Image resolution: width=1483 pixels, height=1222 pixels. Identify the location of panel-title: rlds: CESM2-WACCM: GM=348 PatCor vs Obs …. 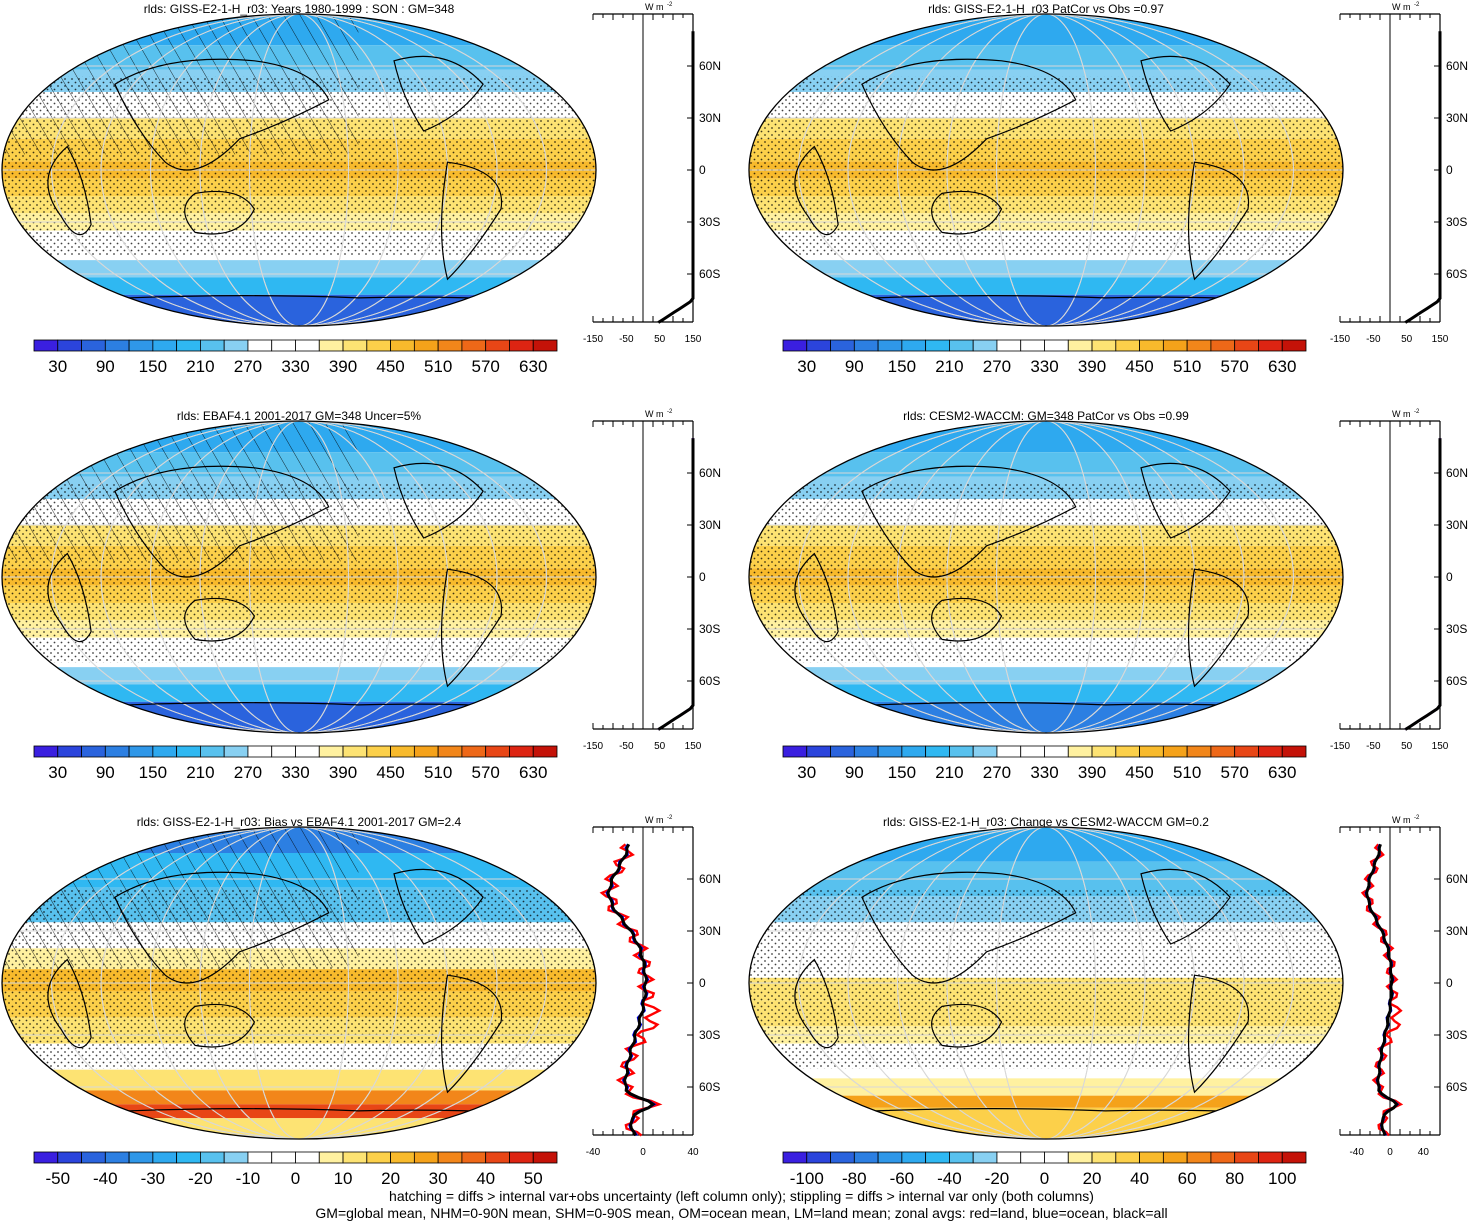
(1046, 416).